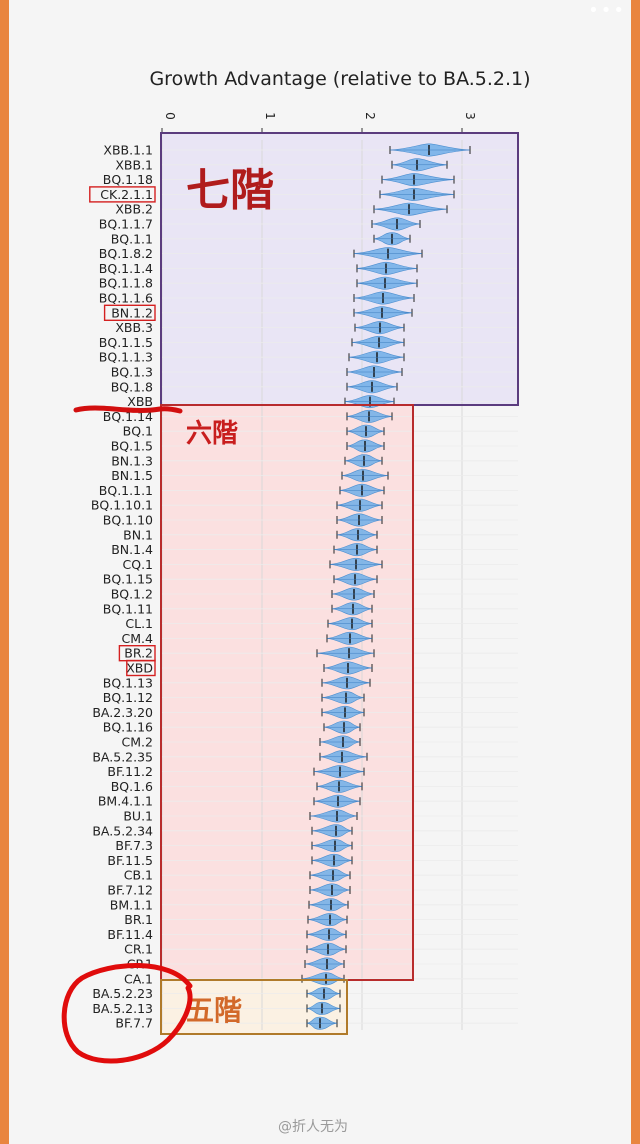 The image size is (640, 1144). What do you see at coordinates (230, 190) in the screenshot?
I see `tier-label-1: 七階` at bounding box center [230, 190].